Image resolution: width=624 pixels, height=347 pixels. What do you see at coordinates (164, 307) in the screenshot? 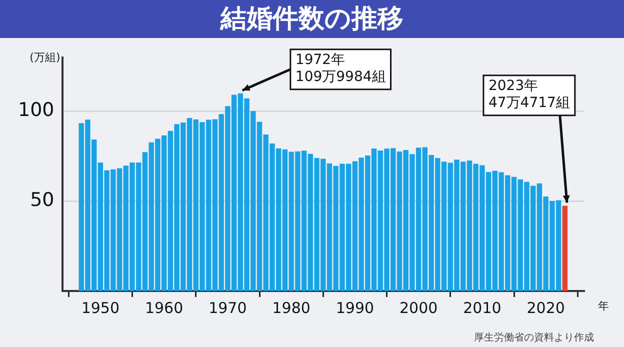
I see `x-tick-label: 1960` at bounding box center [164, 307].